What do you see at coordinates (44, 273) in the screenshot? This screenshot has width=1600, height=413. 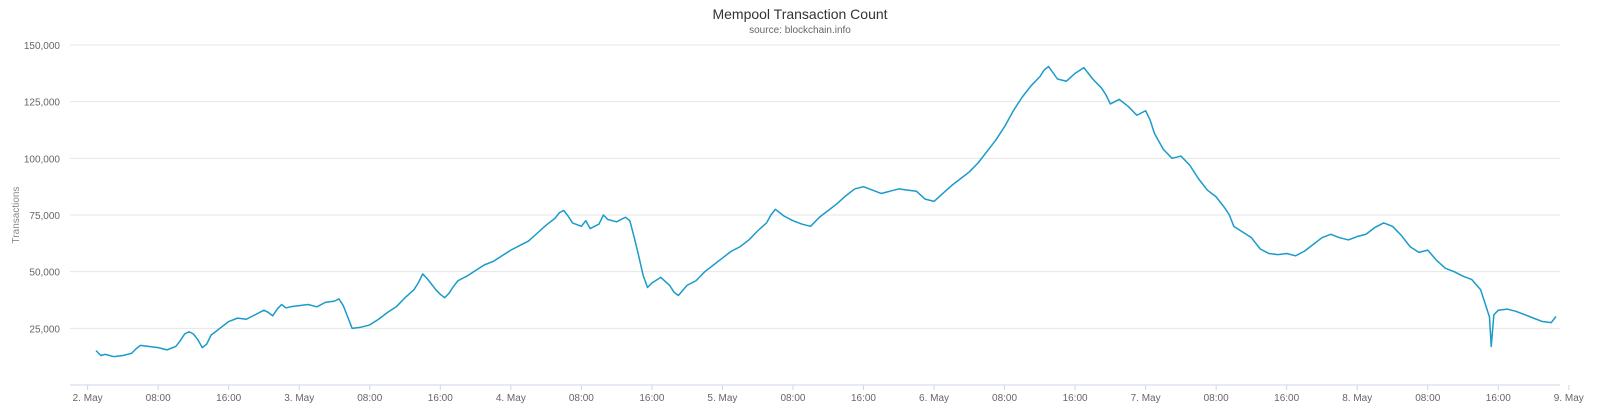 I see `y-tick-label: 50,000` at bounding box center [44, 273].